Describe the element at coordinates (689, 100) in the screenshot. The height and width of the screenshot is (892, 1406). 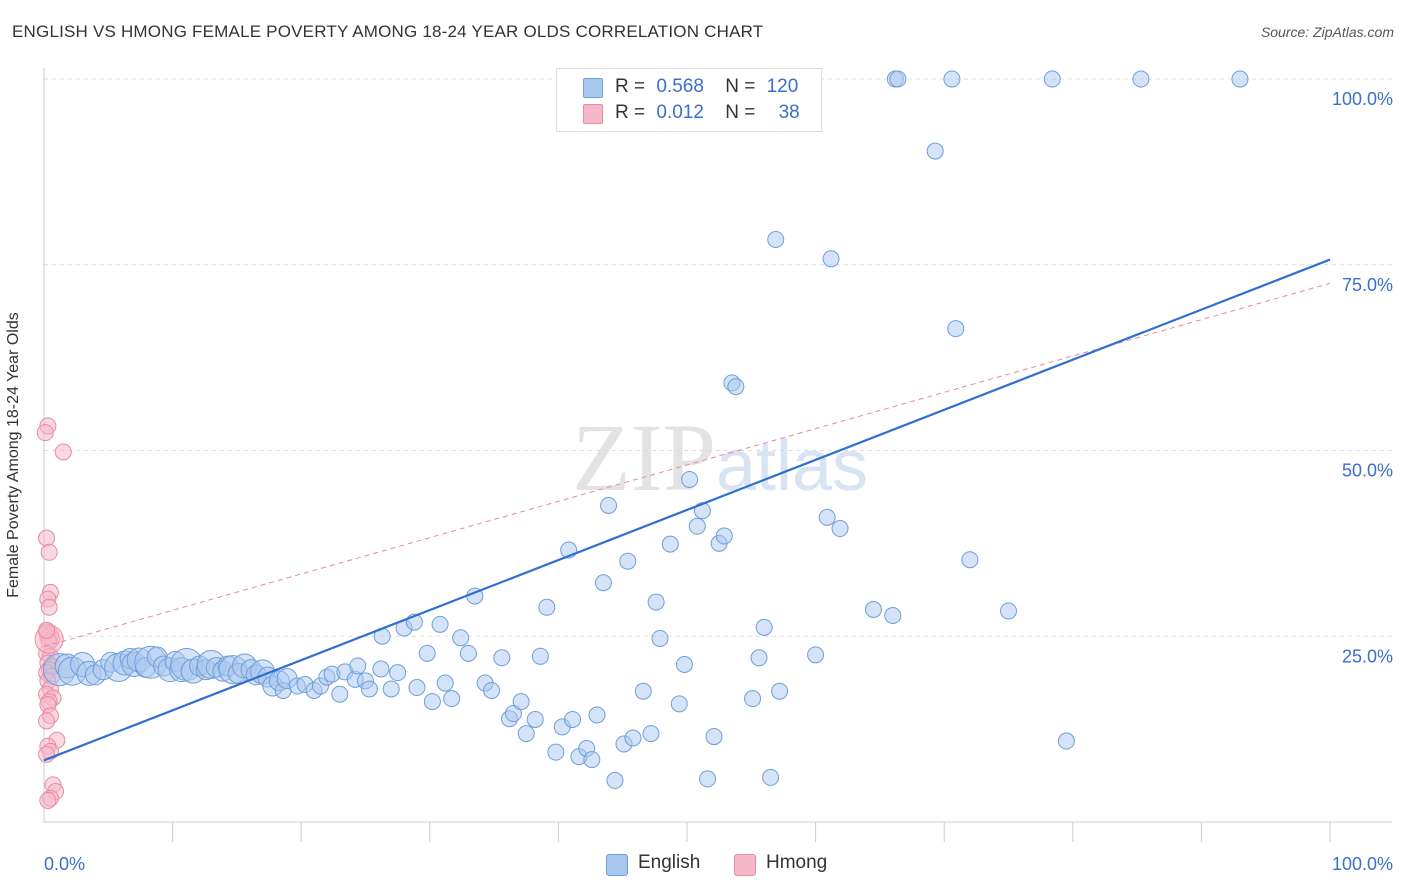
I see `stats-legend: R = 0.568 N = 120 R = 0.012 N = 38` at that location.